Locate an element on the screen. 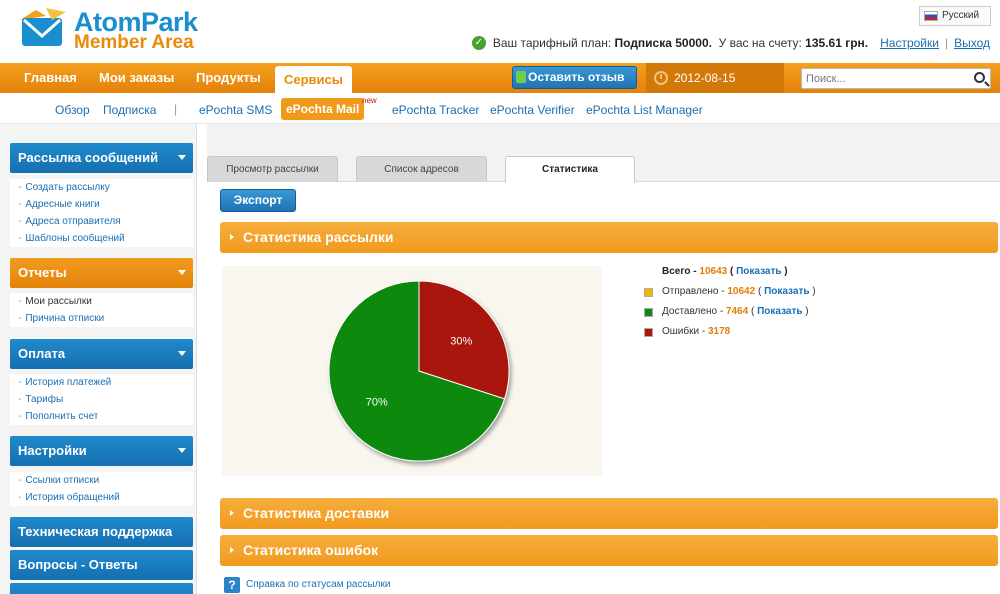  tab-statistics: Статистика is located at coordinates (570, 169).